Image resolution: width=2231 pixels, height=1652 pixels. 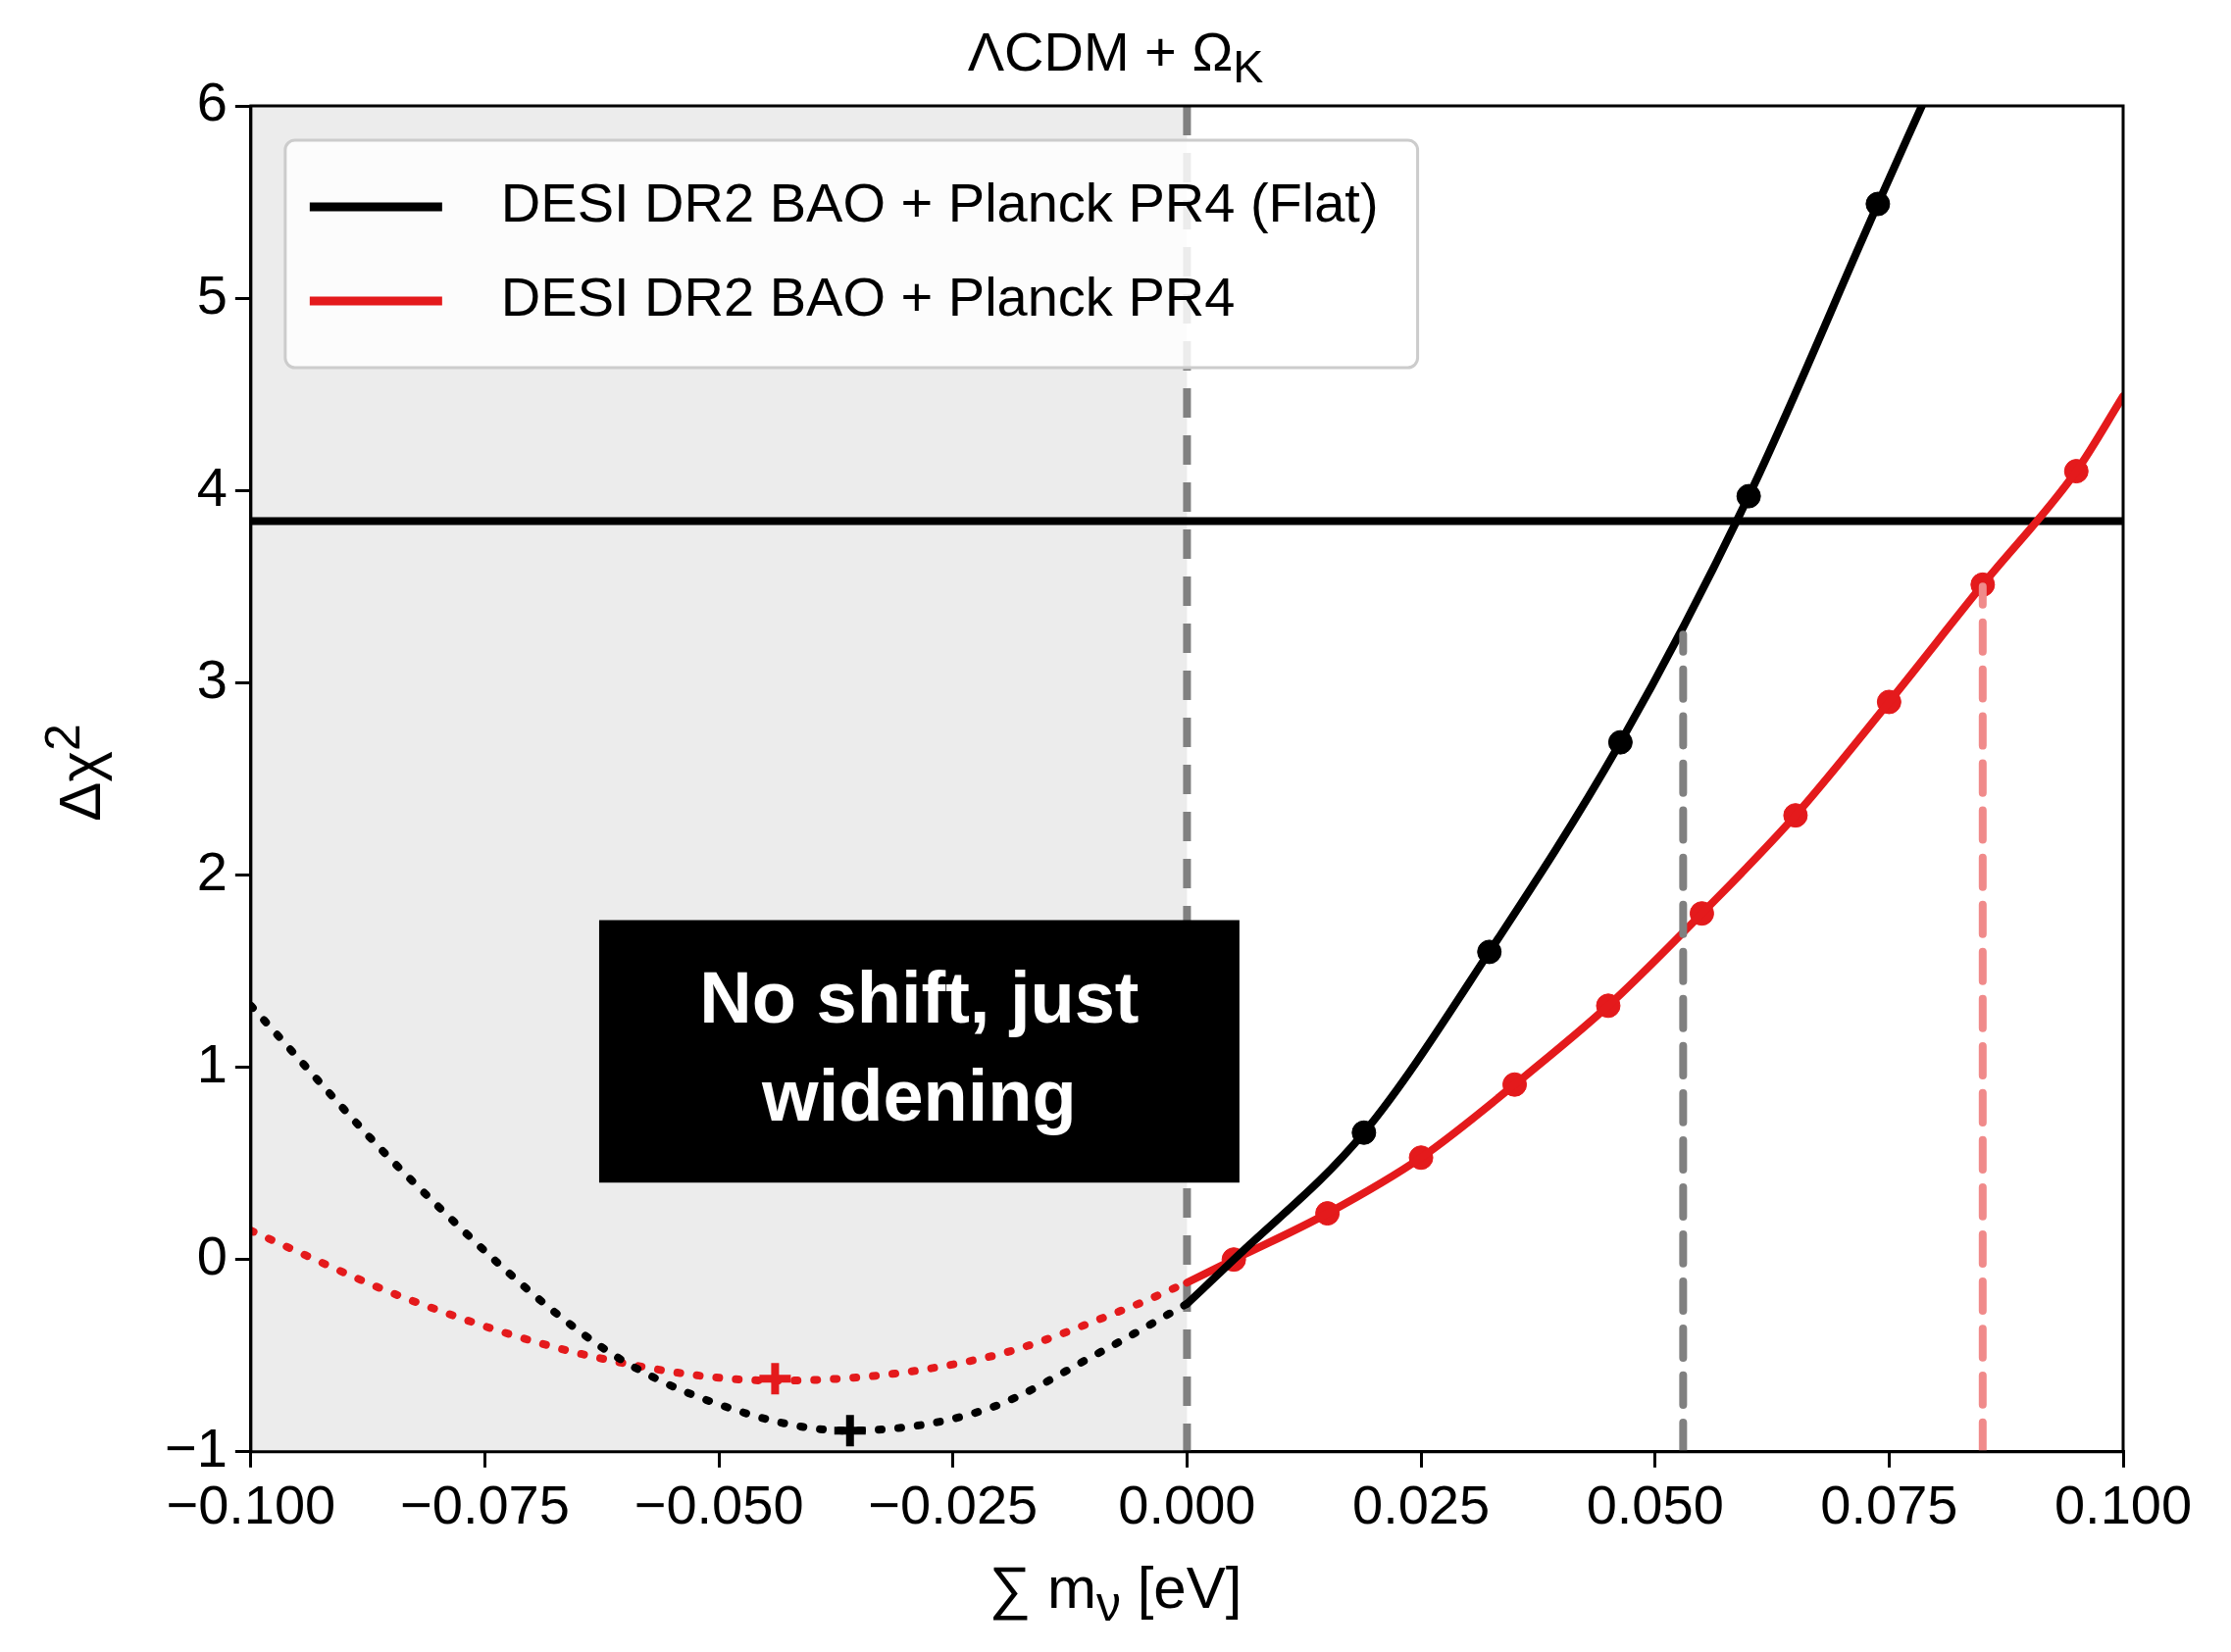 I want to click on x-tick-label: 0.050, so click(x=1655, y=1504).